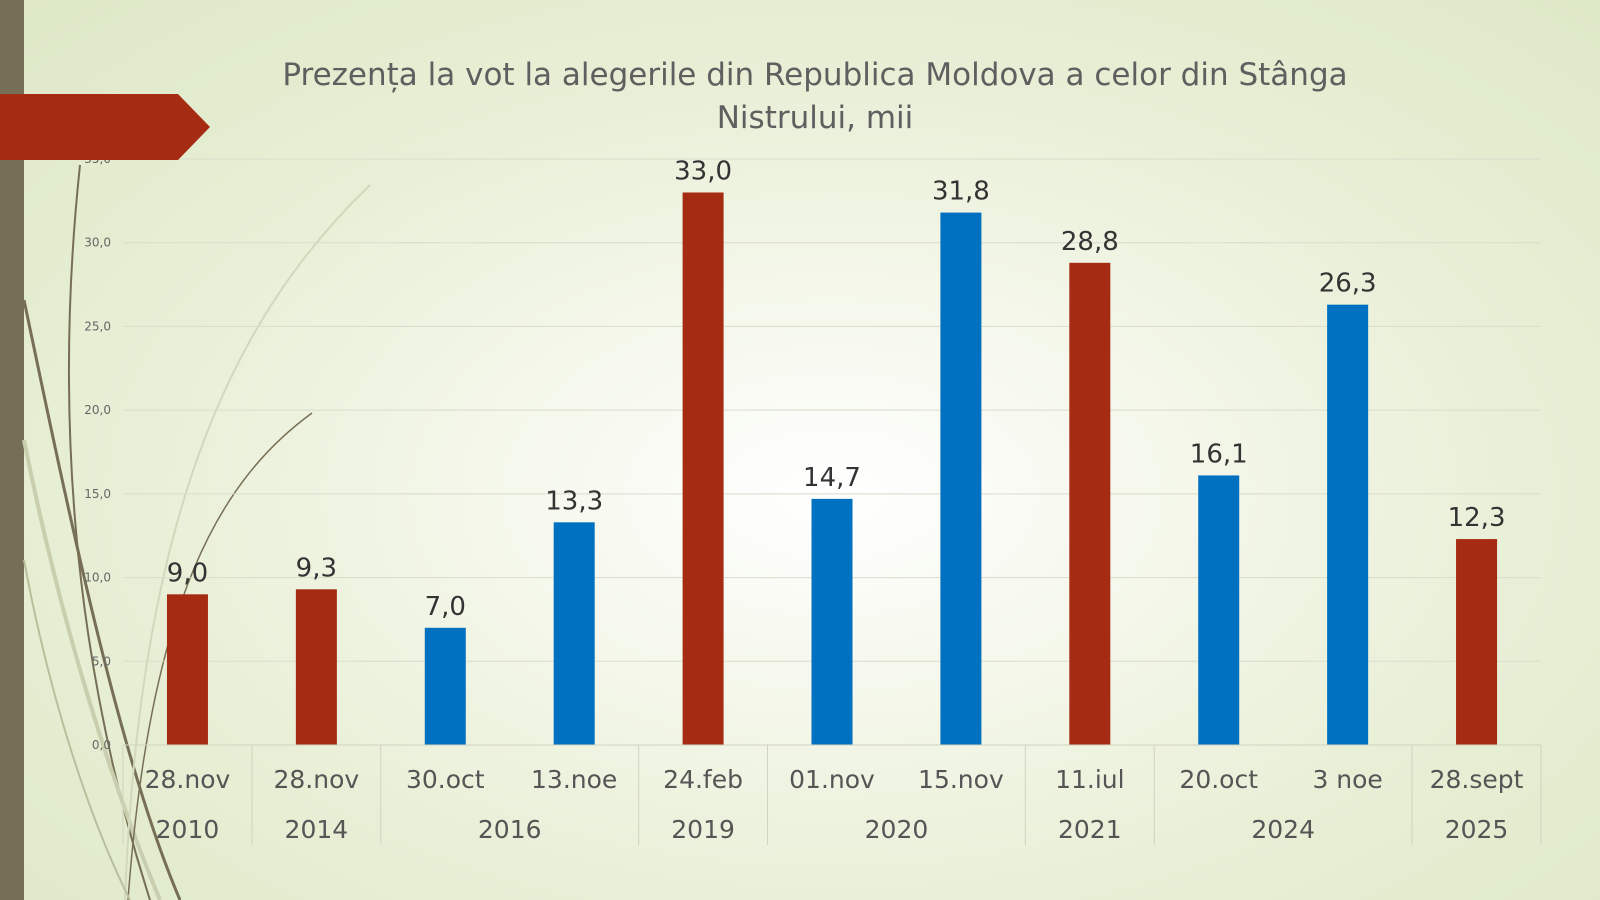 The image size is (1600, 900). I want to click on category-label: 15.nov, so click(961, 779).